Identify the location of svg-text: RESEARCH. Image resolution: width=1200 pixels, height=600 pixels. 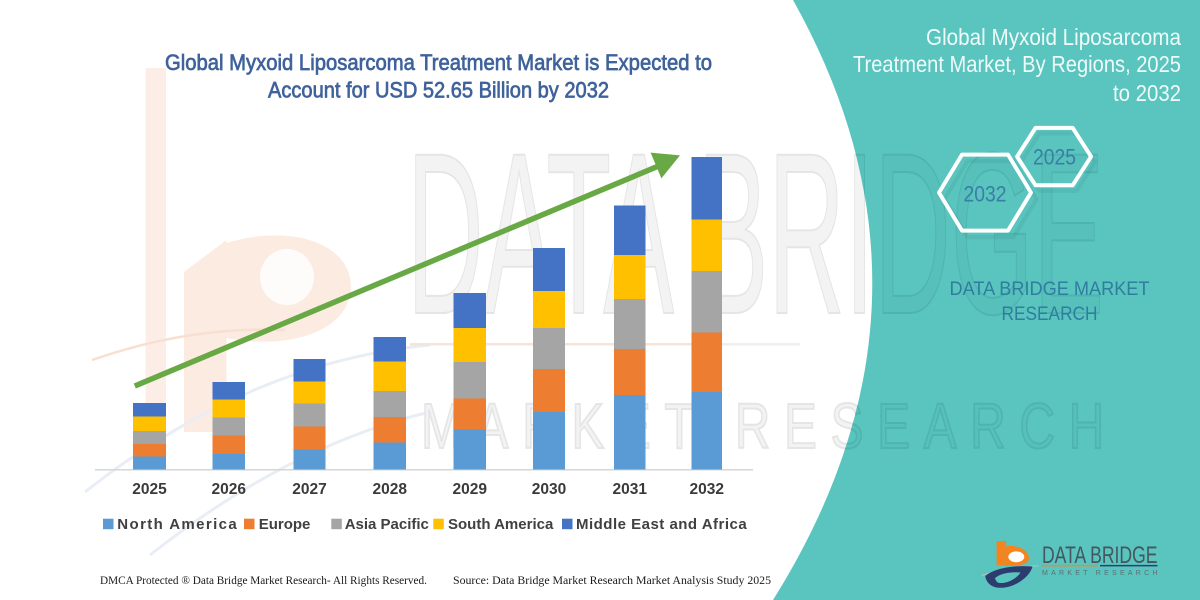
(1050, 314).